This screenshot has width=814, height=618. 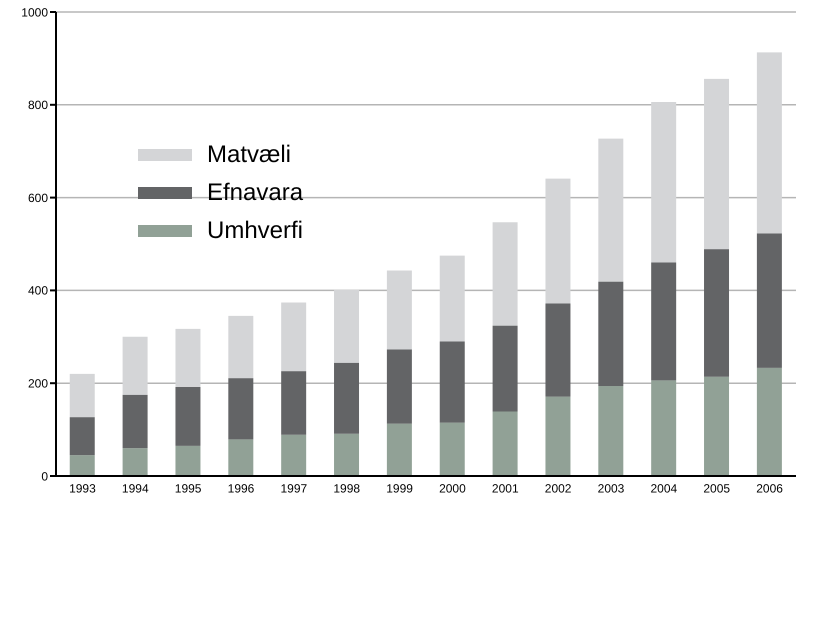 I want to click on y-tick-label: 800, so click(x=38, y=105).